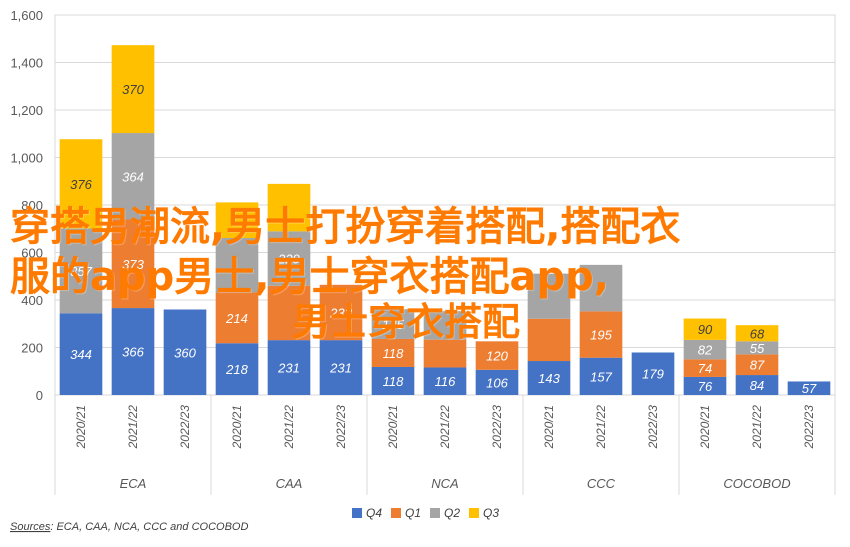 Image resolution: width=850 pixels, height=547 pixels. I want to click on legend-label-q2: Q2, so click(452, 513).